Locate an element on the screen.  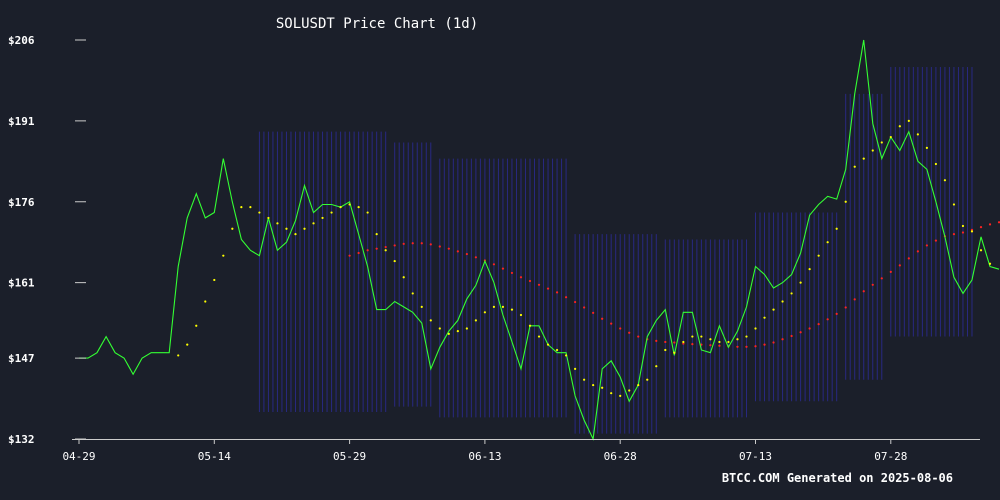
x-tick-label: 07-13 is located at coordinates (755, 456).